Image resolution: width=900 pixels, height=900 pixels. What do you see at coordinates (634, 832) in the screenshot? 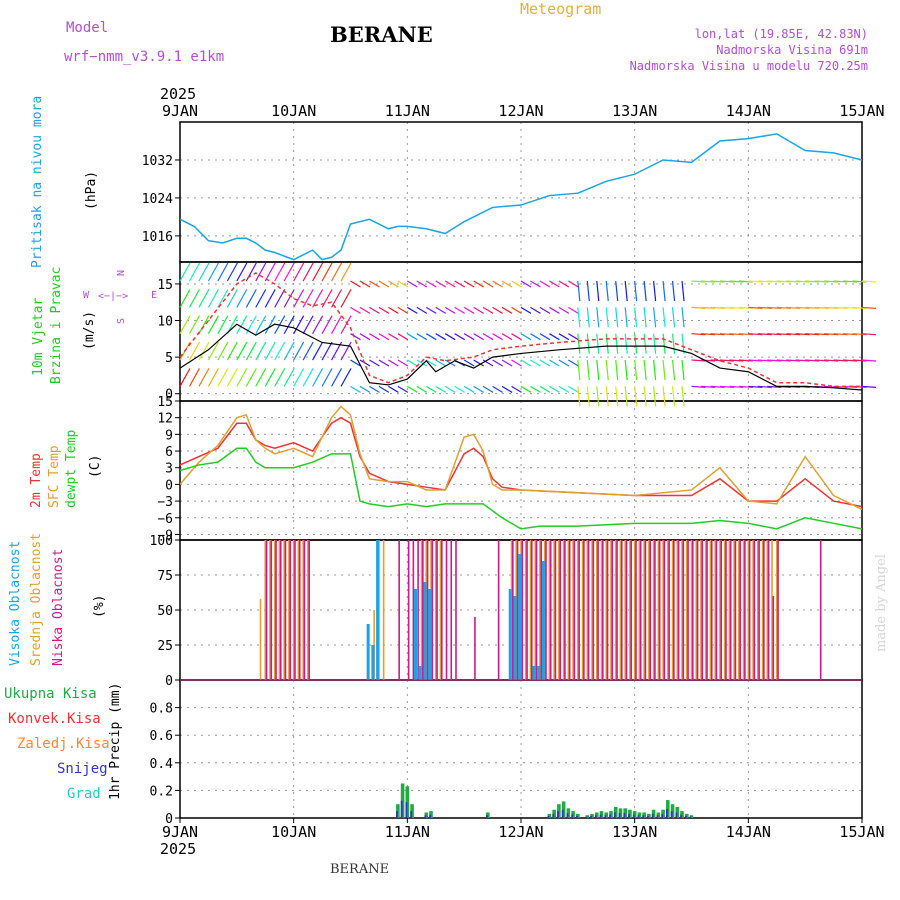
I see `day-label-bottom: 13JAN` at bounding box center [634, 832].